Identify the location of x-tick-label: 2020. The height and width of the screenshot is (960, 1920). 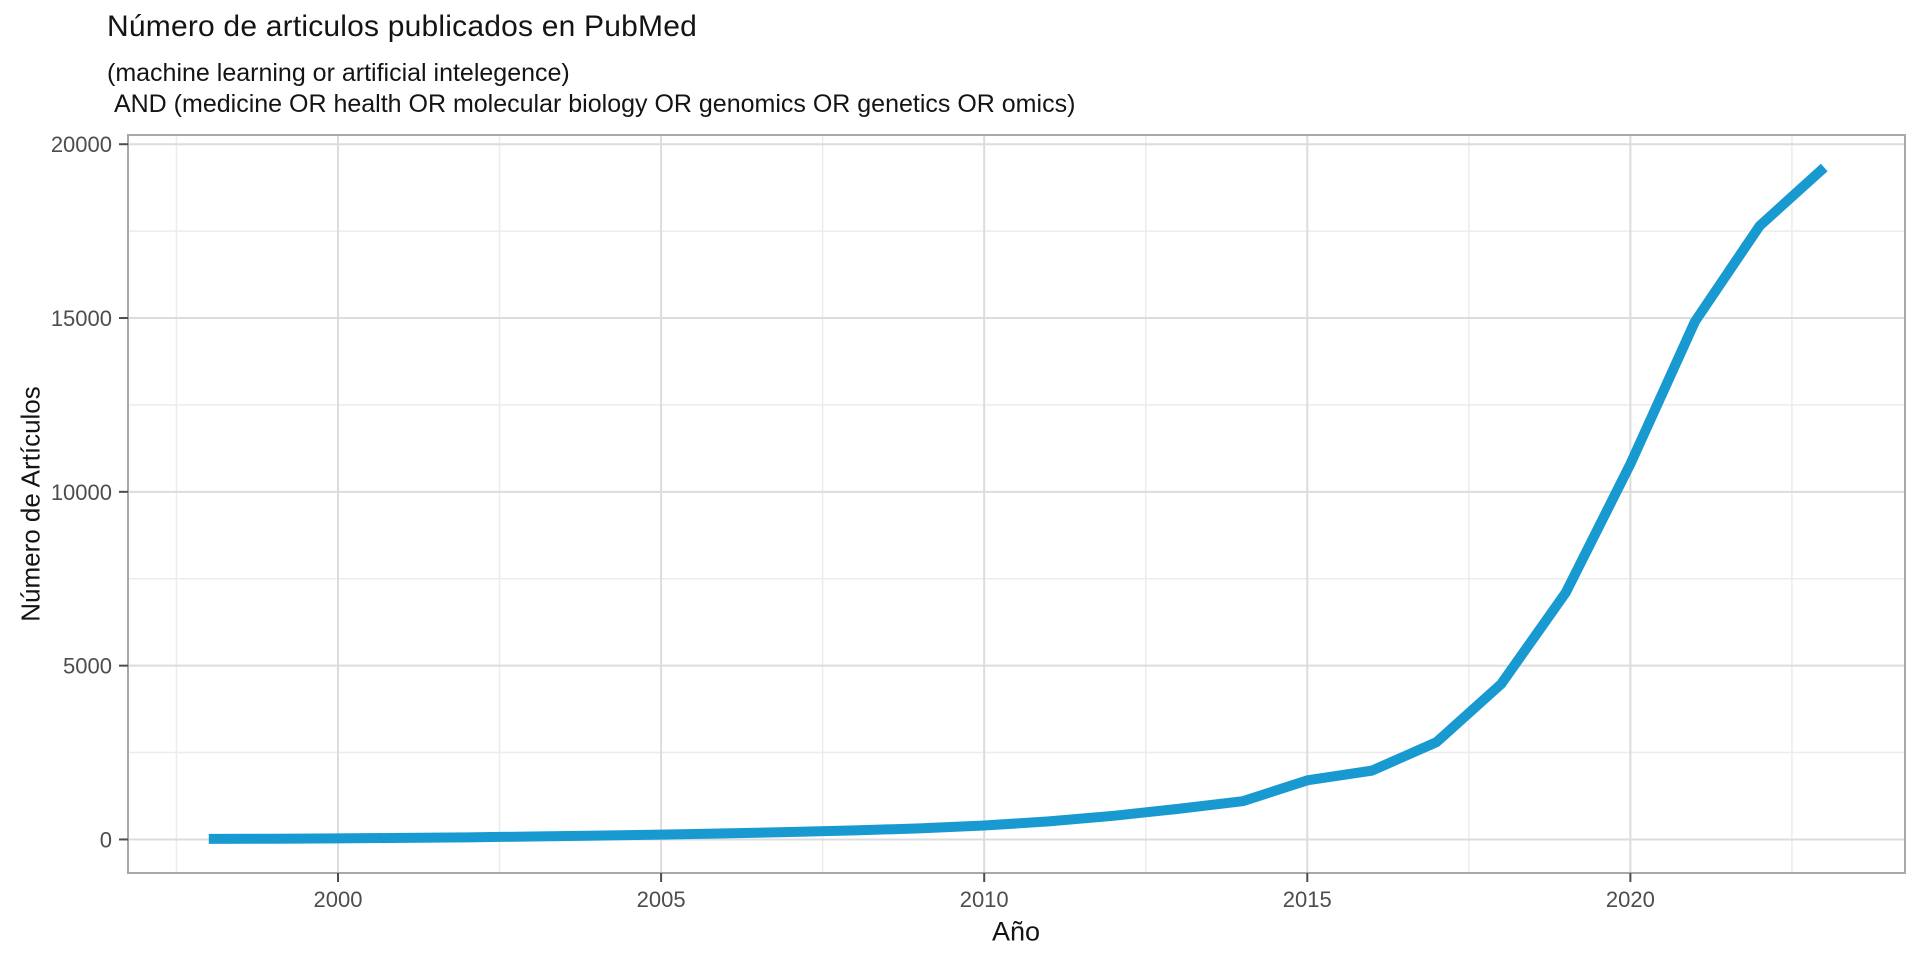
(1630, 899).